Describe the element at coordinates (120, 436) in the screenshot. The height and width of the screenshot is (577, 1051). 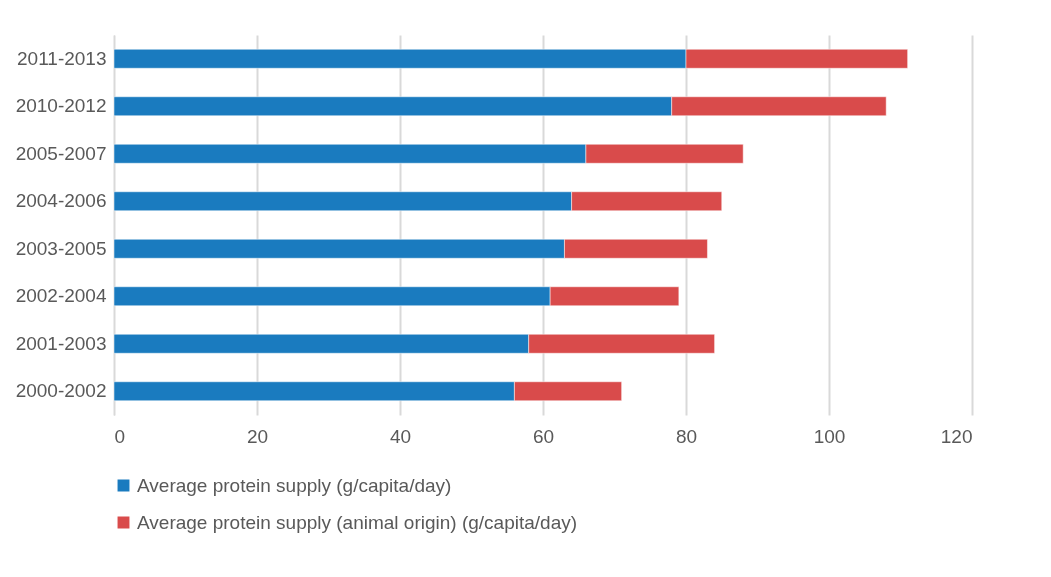
I see `x-tick-label: 0` at that location.